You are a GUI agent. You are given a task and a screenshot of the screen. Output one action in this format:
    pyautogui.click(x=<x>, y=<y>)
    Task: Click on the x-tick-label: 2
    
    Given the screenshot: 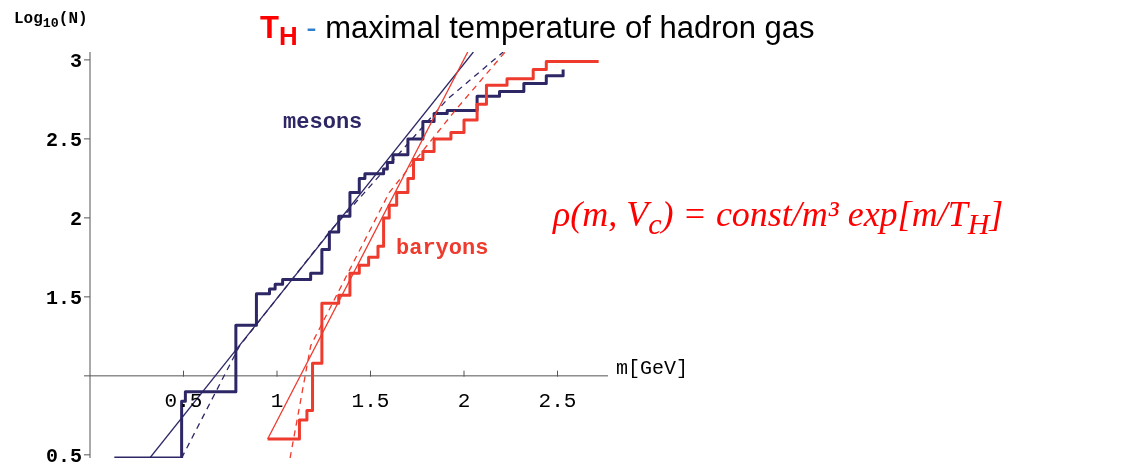 What is the action you would take?
    pyautogui.click(x=464, y=401)
    